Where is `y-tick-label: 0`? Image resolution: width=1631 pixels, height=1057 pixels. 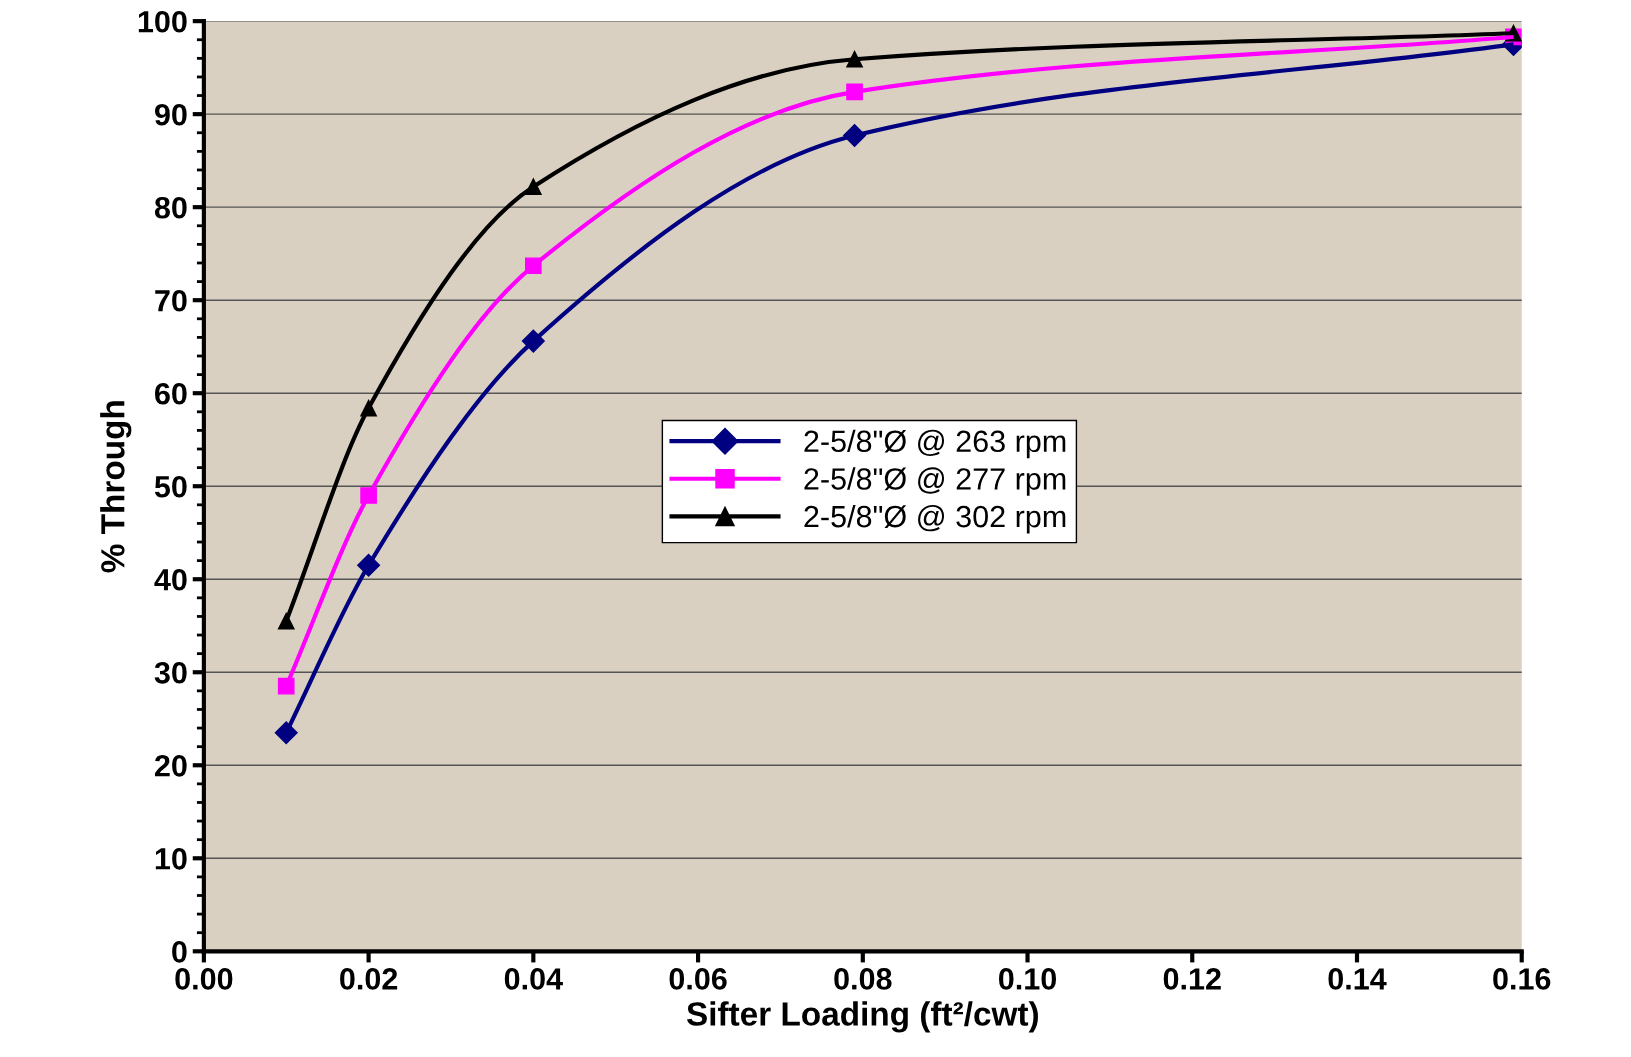 y-tick-label: 0 is located at coordinates (179, 952).